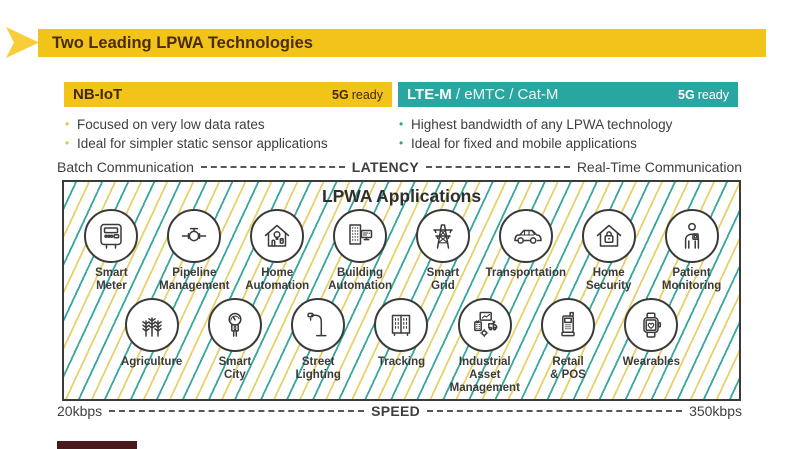 This screenshot has height=449, width=800. What do you see at coordinates (235, 368) in the screenshot?
I see `app-label: Smart City` at bounding box center [235, 368].